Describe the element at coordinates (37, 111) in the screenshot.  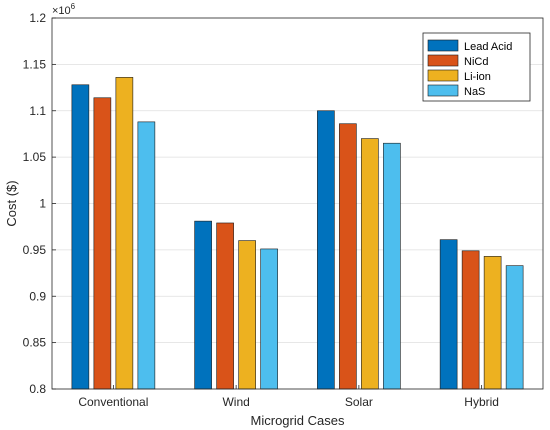
I see `y-tick-label: 1.1` at that location.